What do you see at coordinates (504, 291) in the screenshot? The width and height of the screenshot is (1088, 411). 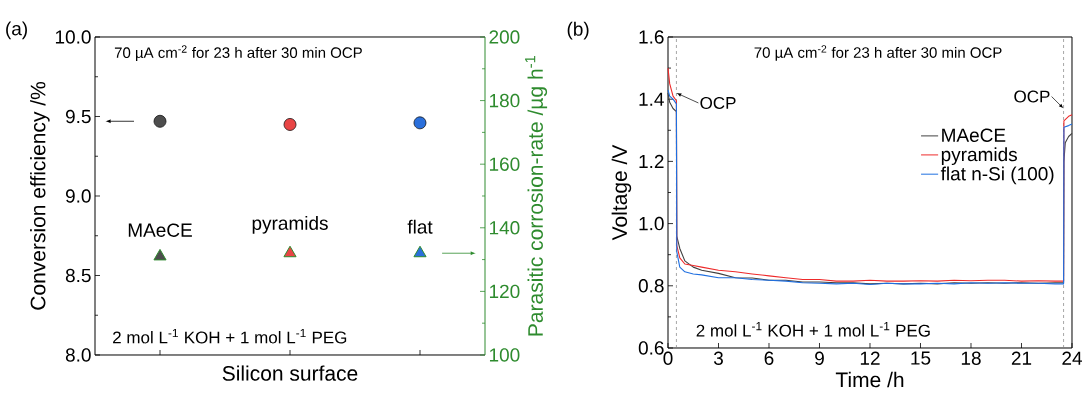 I see `y2-tick-label: 120` at bounding box center [504, 291].